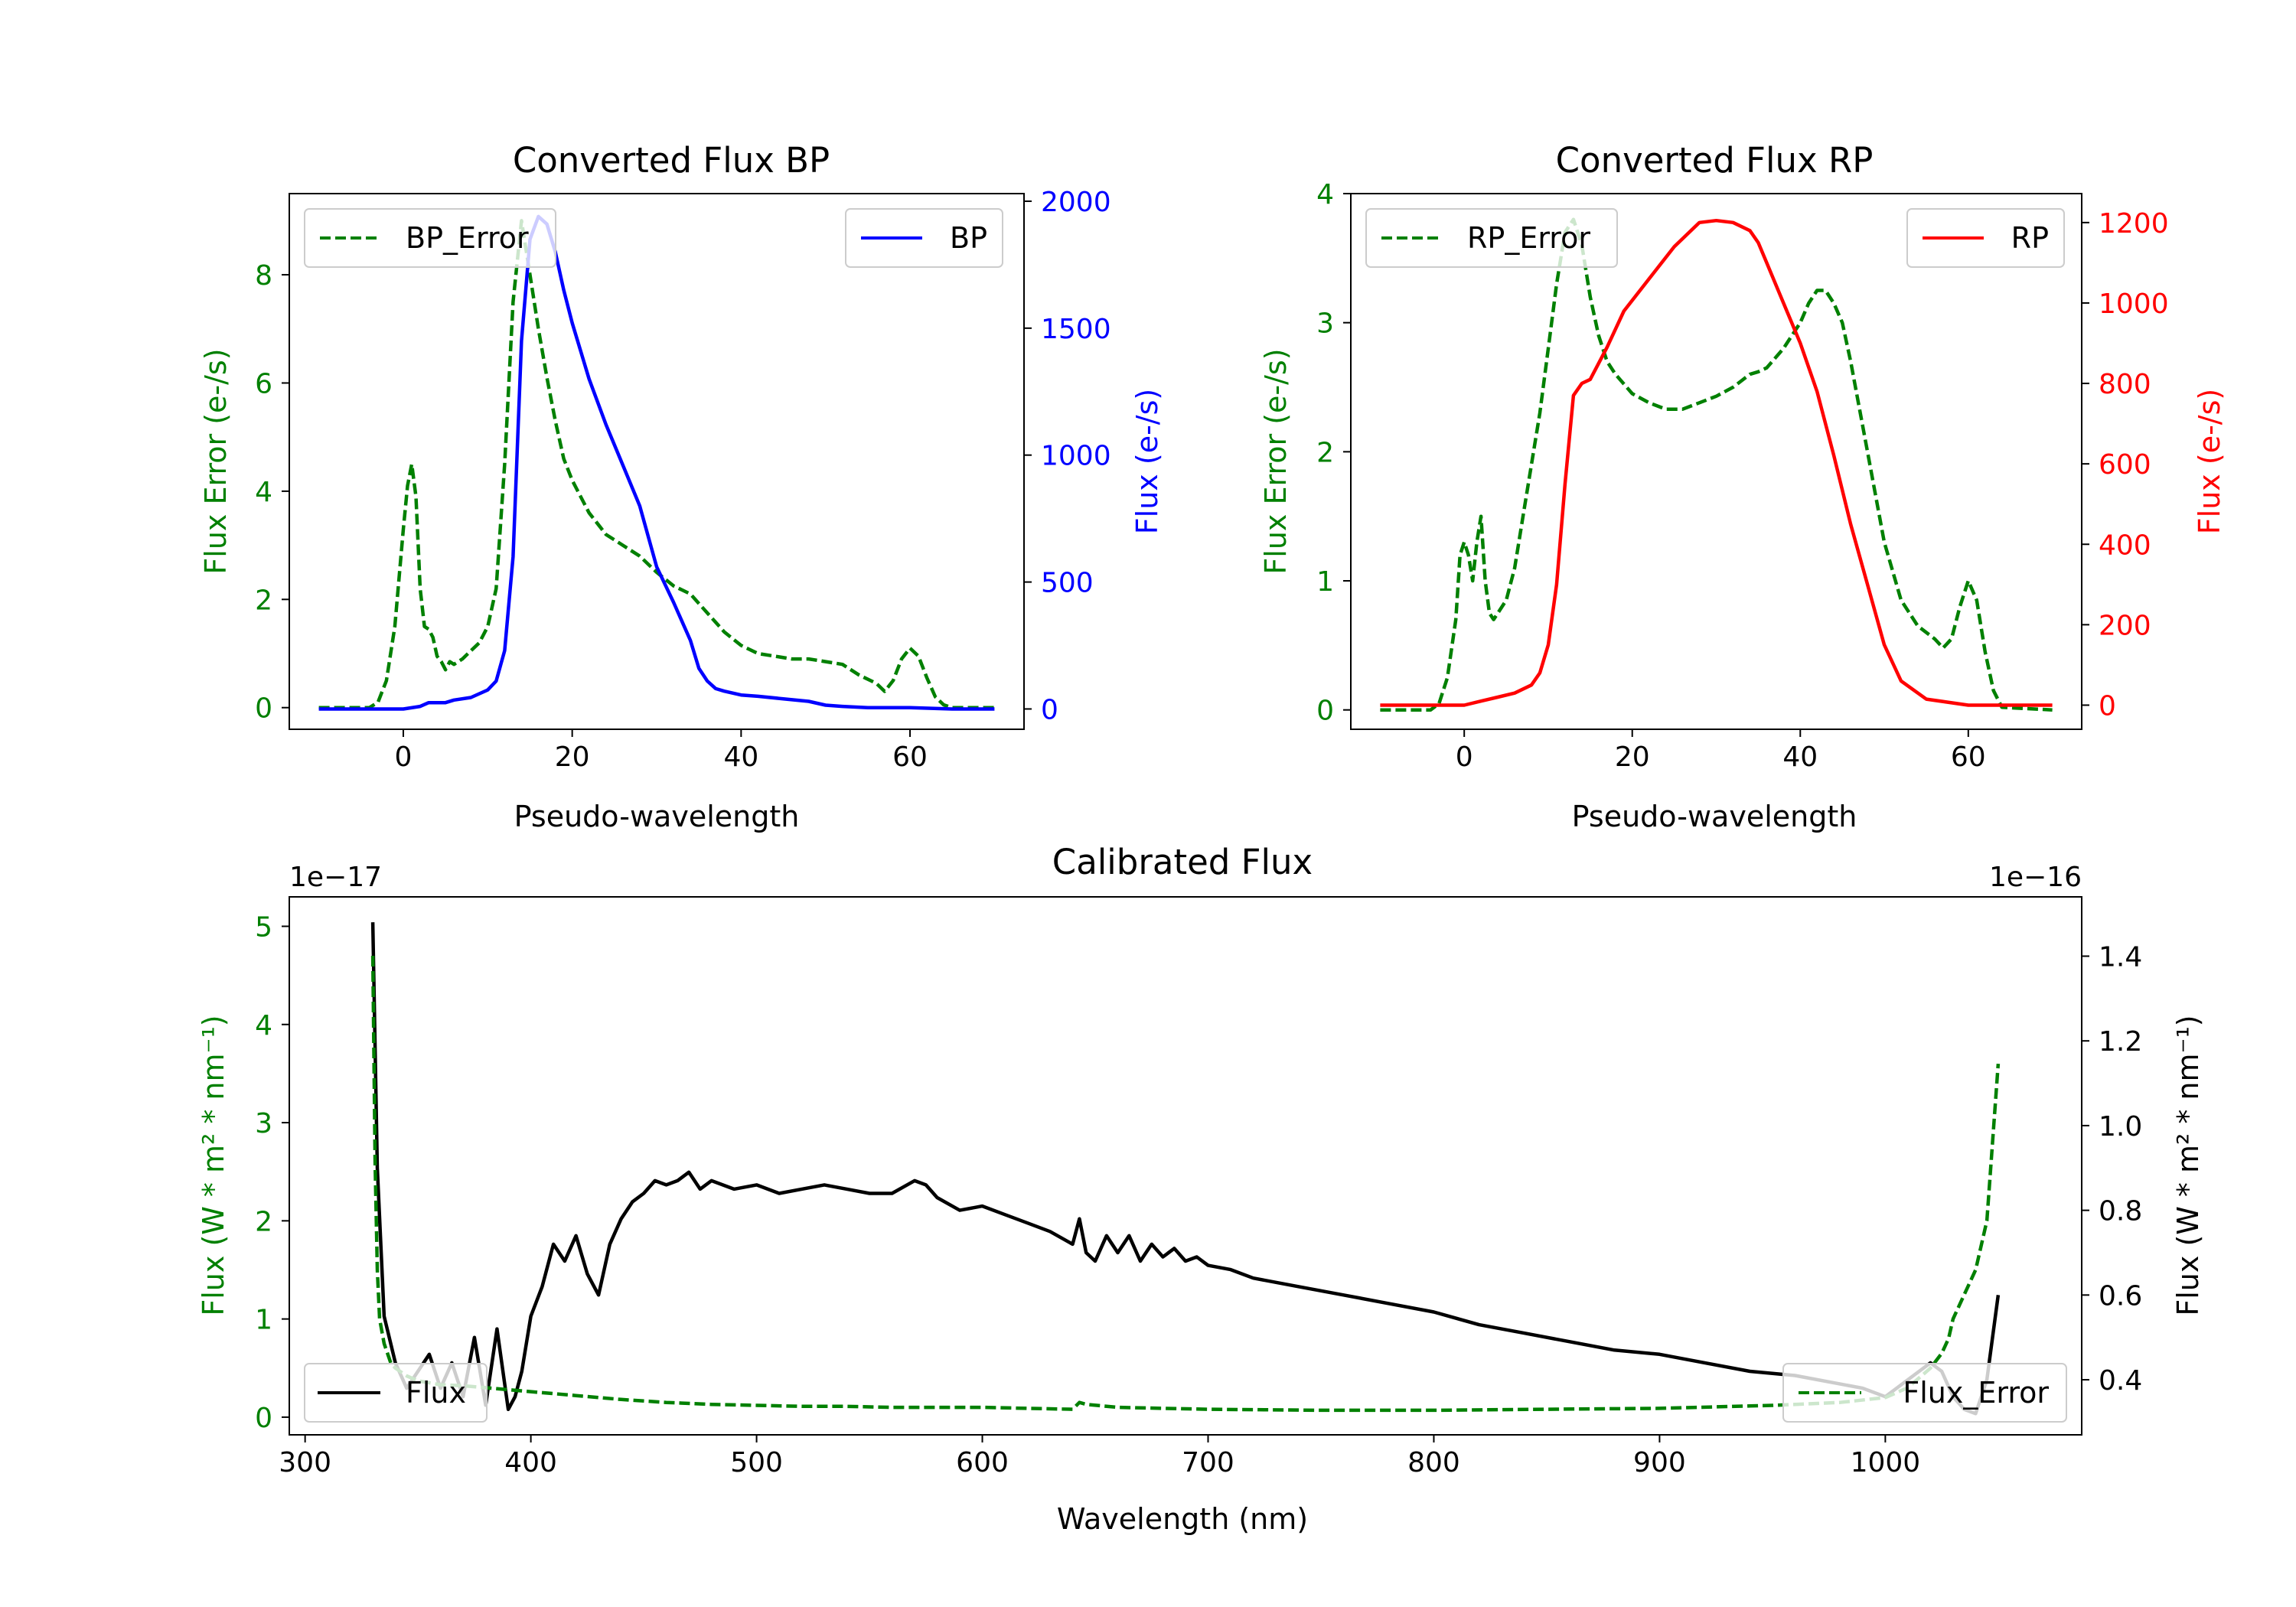 This screenshot has height=1607, width=2296. I want to click on calibrated-right-y-tick-label: 0.8, so click(2120, 1211).